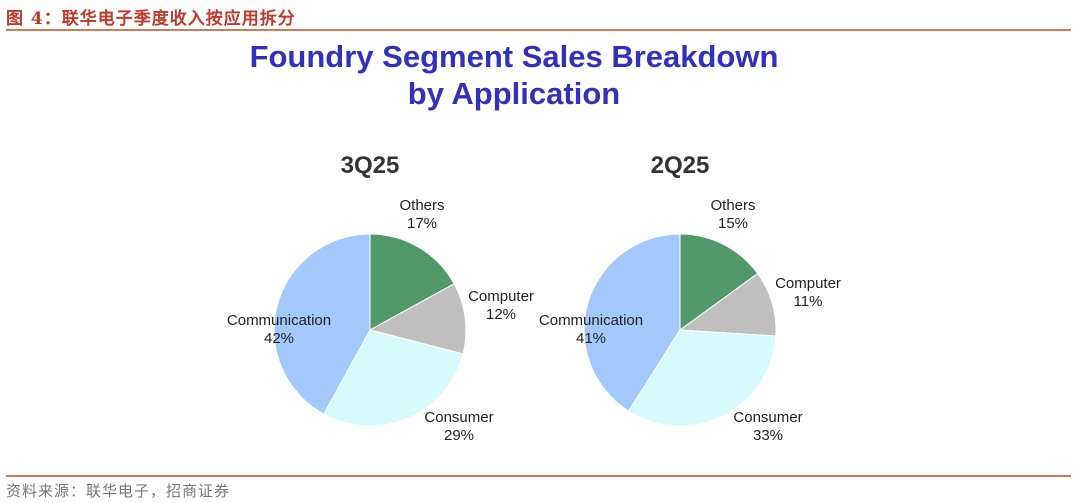  What do you see at coordinates (514, 93) in the screenshot?
I see `title-line-2: by Application` at bounding box center [514, 93].